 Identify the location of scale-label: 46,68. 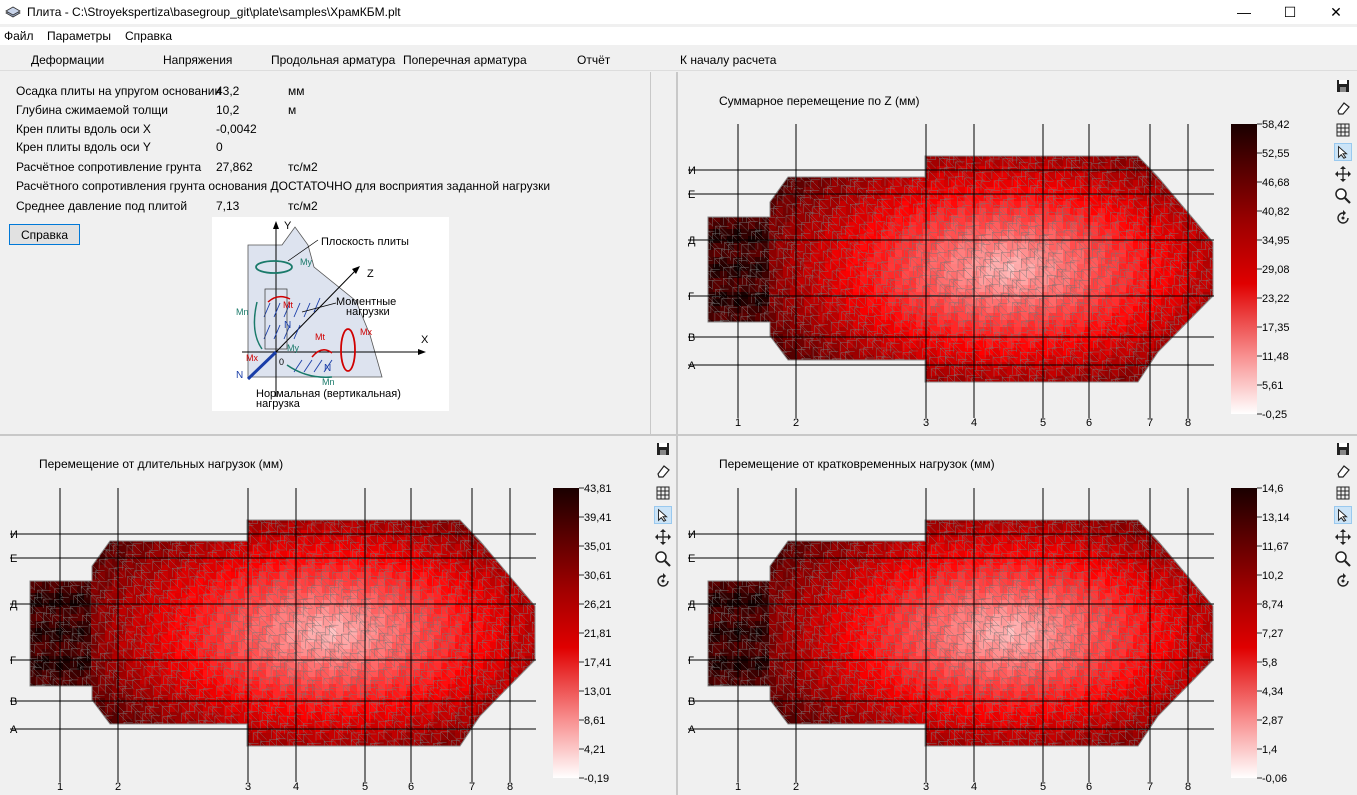
(1276, 183).